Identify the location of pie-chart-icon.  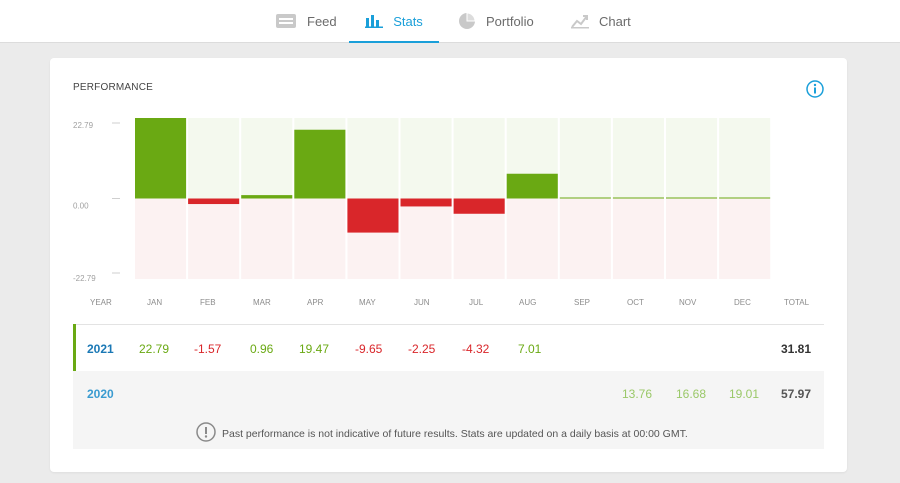
(467, 21).